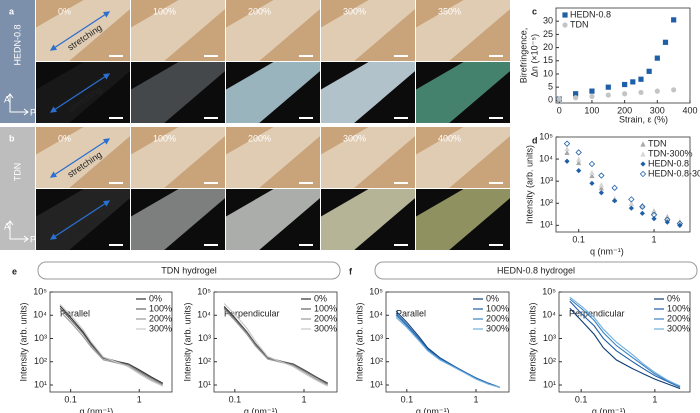 The image size is (700, 413). What do you see at coordinates (674, 173) in the screenshot?
I see `legend-label: HEDN-0.8-300%` at bounding box center [674, 173].